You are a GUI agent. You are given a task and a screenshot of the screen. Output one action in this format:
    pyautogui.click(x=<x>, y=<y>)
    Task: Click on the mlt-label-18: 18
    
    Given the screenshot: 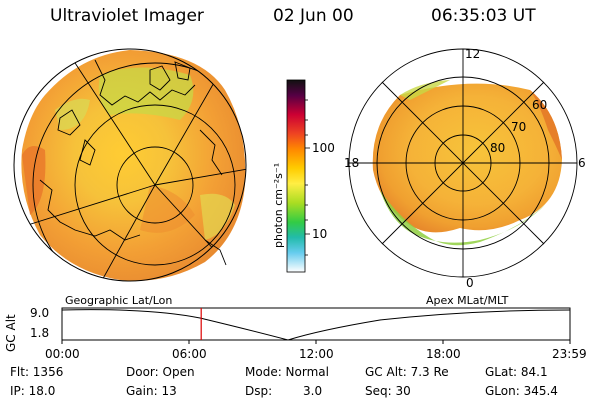 What is the action you would take?
    pyautogui.click(x=352, y=163)
    